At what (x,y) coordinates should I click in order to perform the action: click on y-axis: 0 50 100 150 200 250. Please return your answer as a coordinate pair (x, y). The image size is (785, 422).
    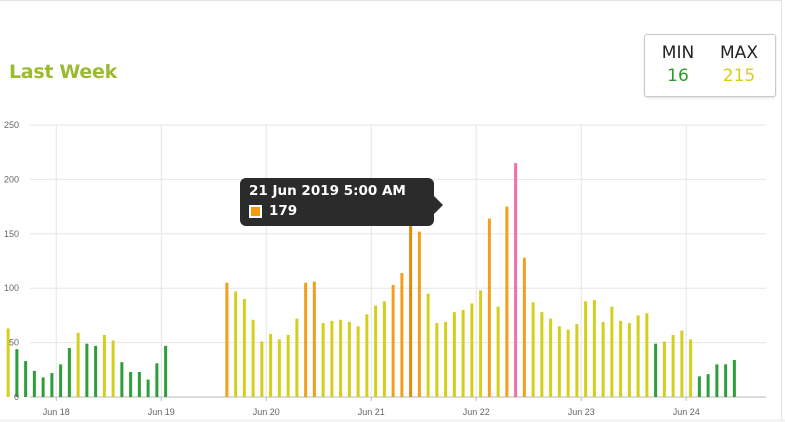
    Looking at the image, I should click on (11, 261).